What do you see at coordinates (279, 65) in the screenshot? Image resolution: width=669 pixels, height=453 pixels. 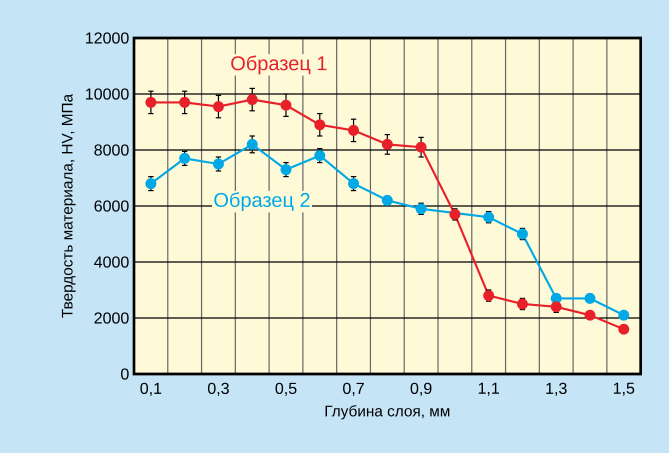 I see `series-label: Образец 1` at bounding box center [279, 65].